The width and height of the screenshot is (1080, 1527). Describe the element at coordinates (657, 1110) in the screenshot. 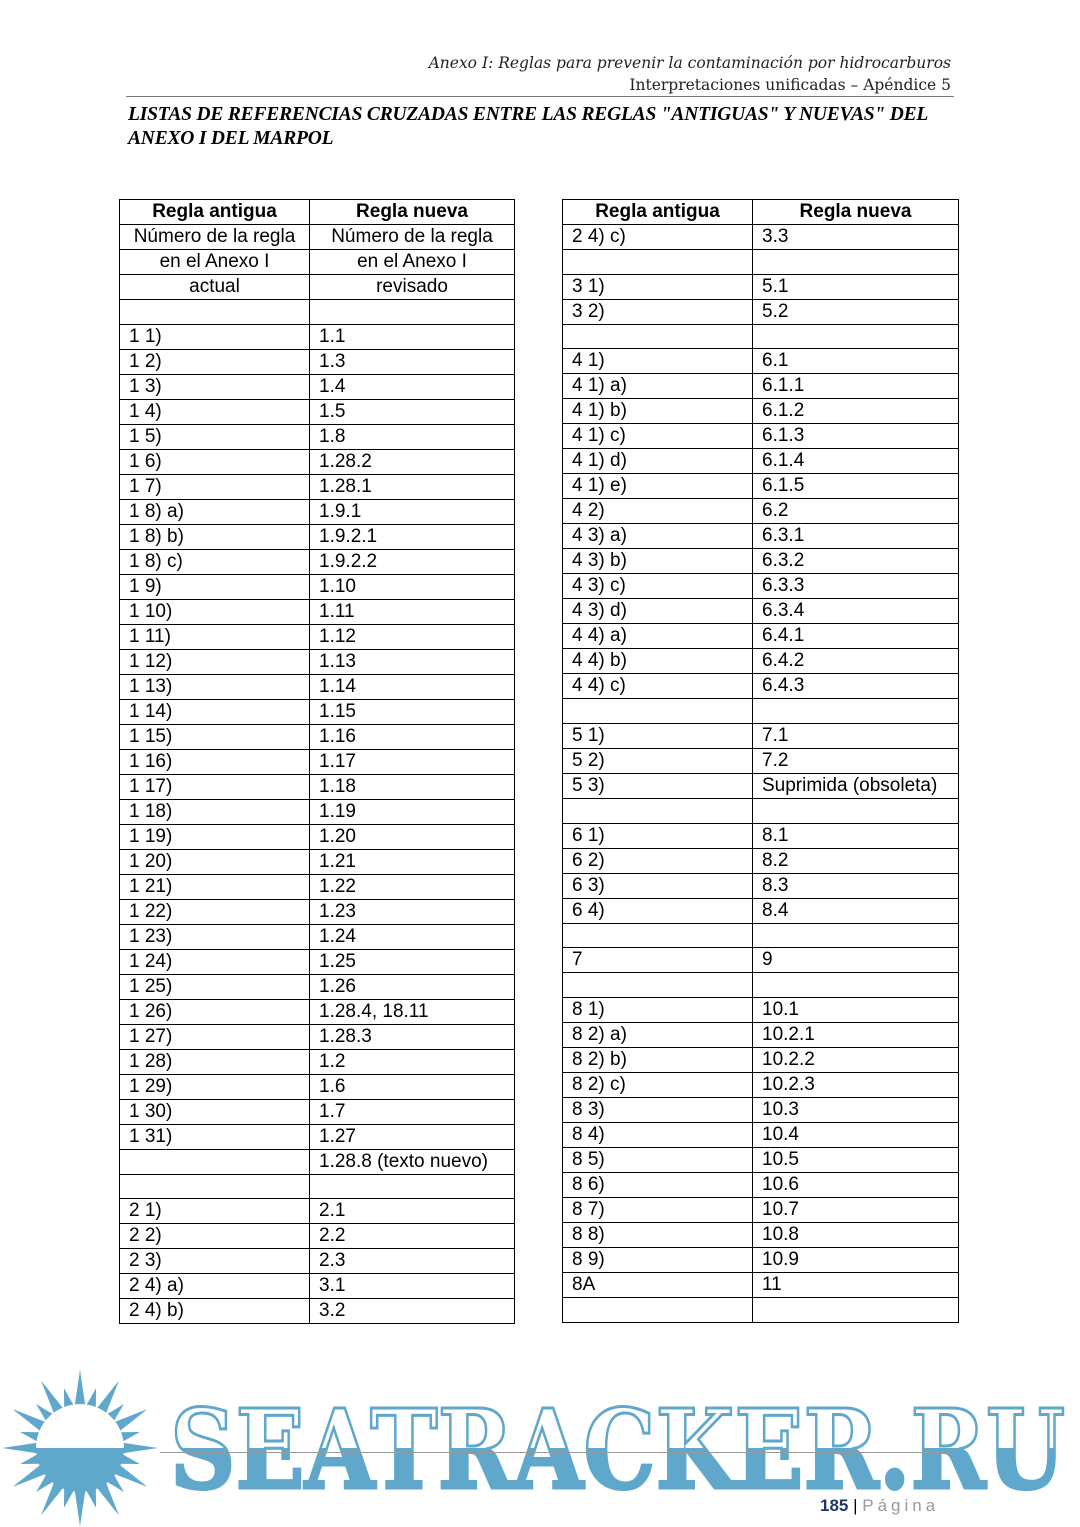

I see `old-rule-cell: 8 3)` at that location.